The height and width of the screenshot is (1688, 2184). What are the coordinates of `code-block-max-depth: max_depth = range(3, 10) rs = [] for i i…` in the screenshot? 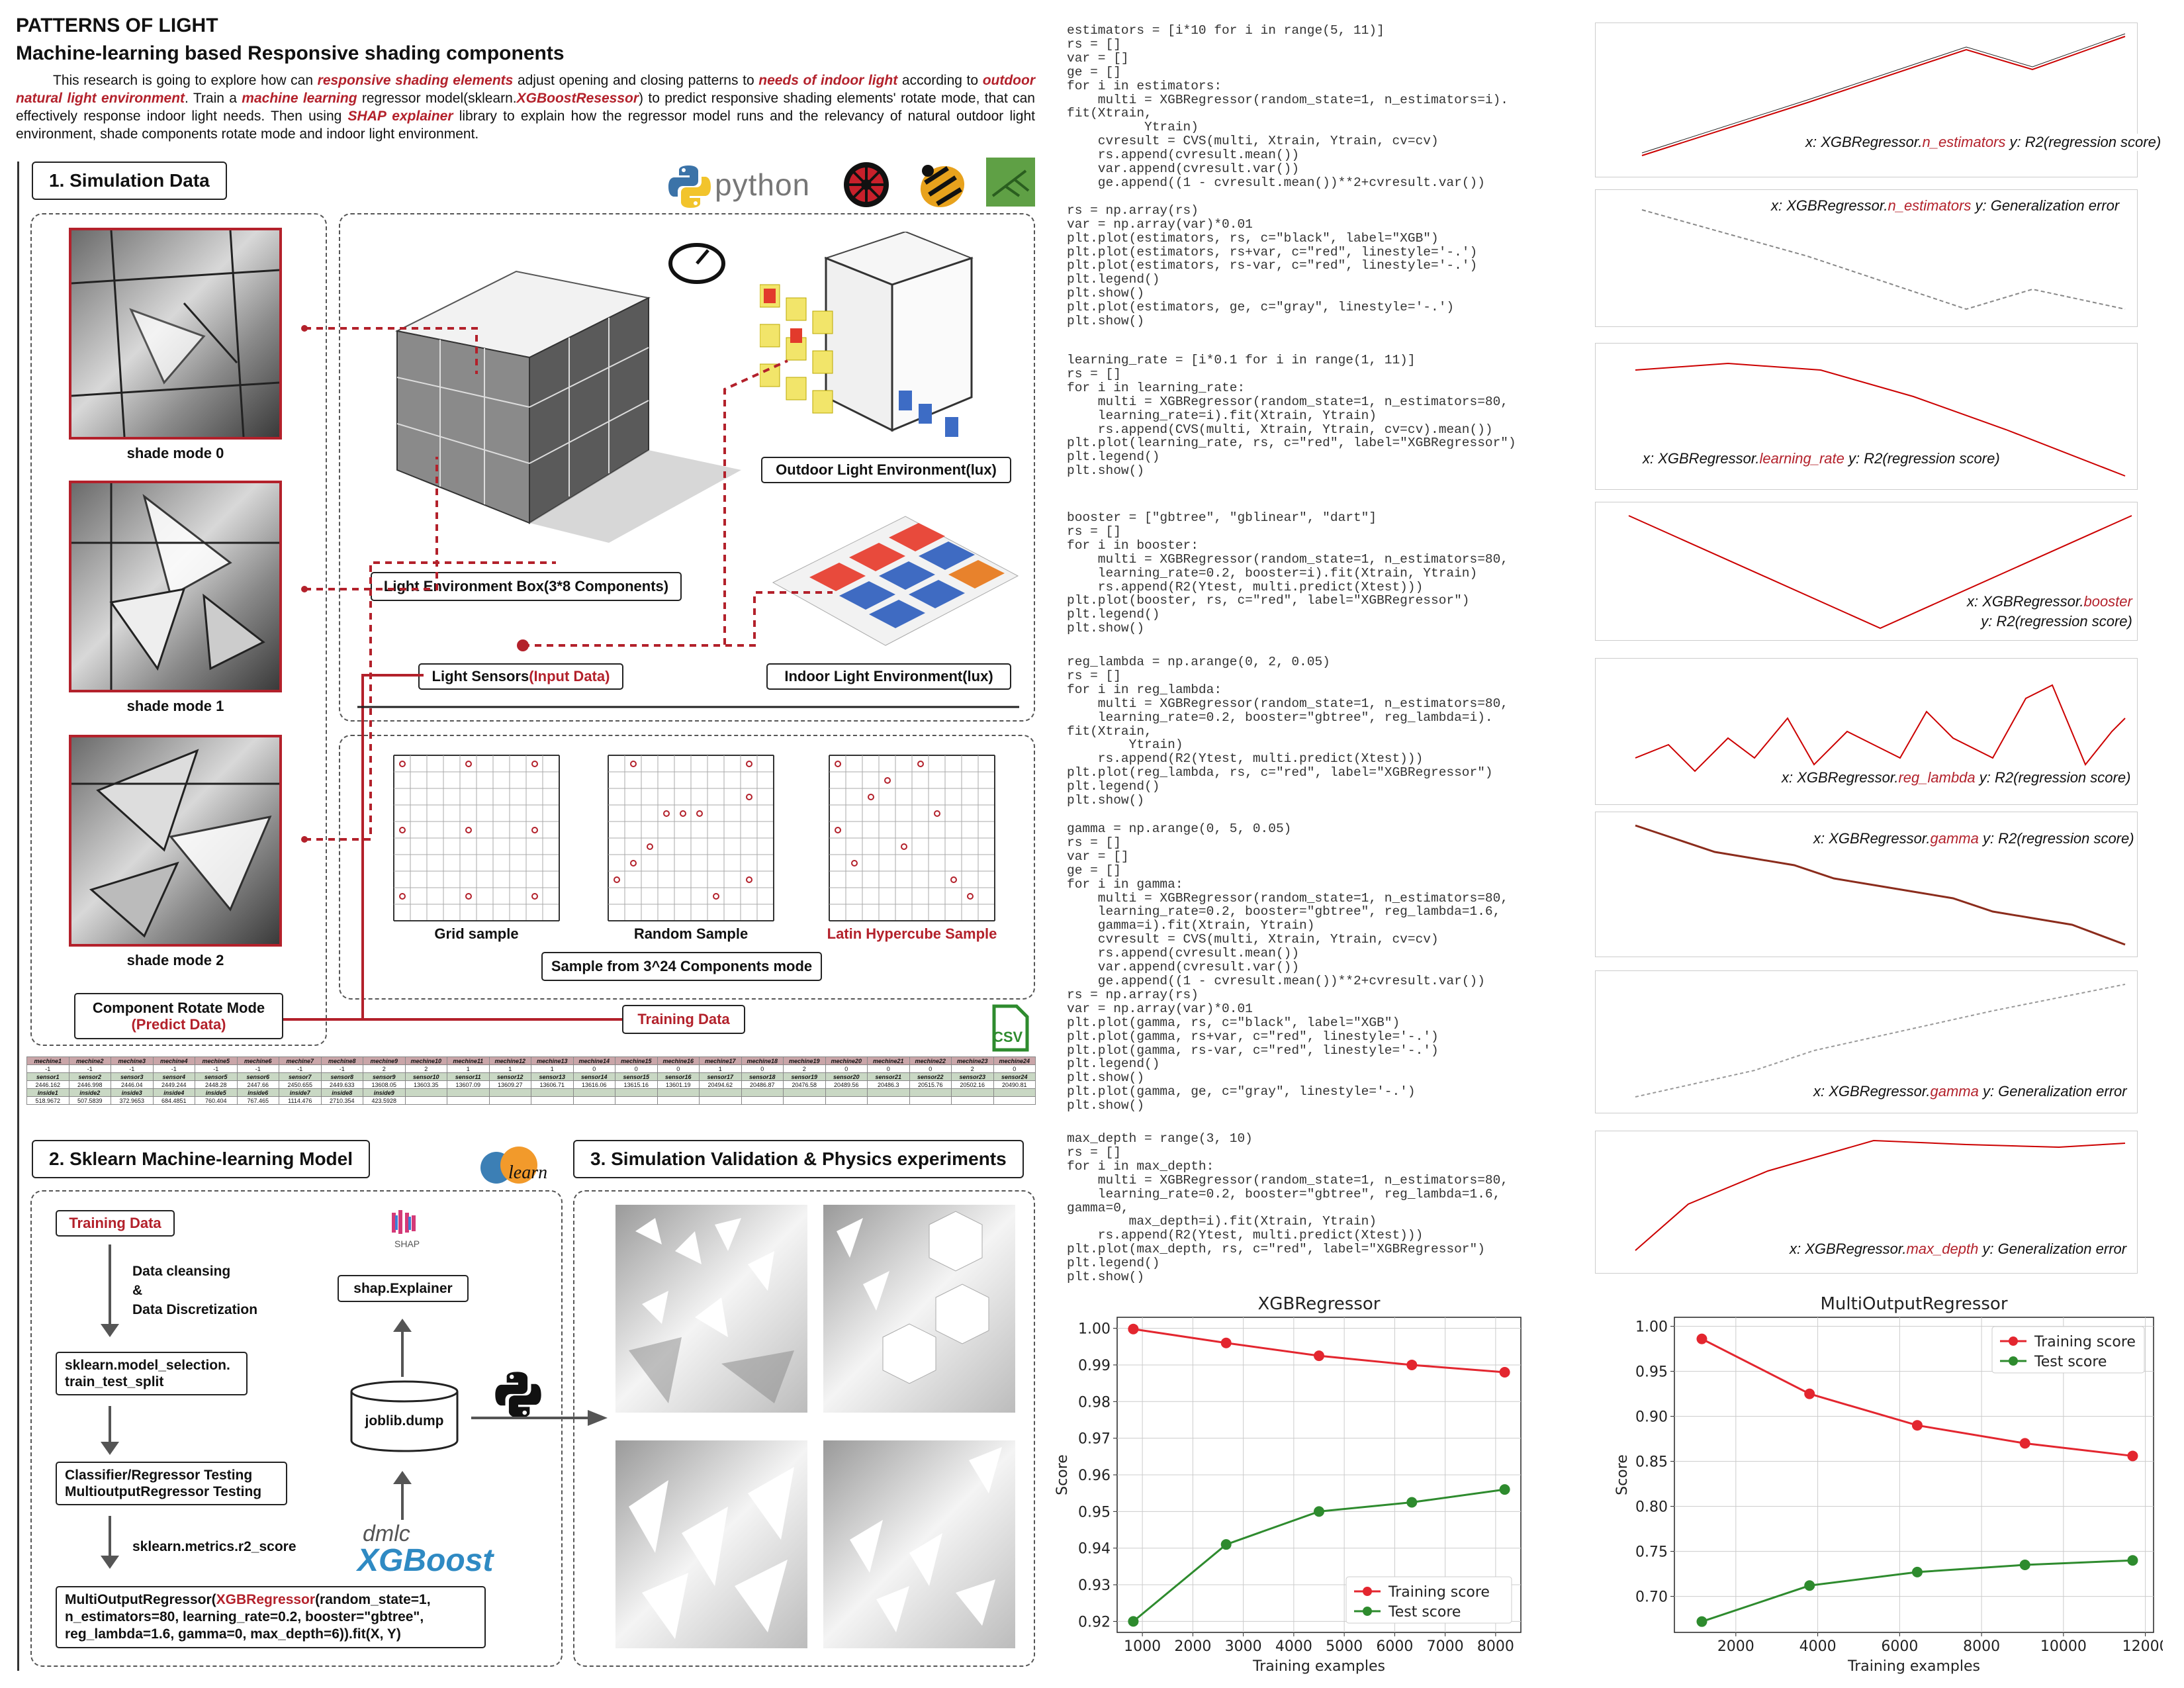 It's located at (1288, 1208).